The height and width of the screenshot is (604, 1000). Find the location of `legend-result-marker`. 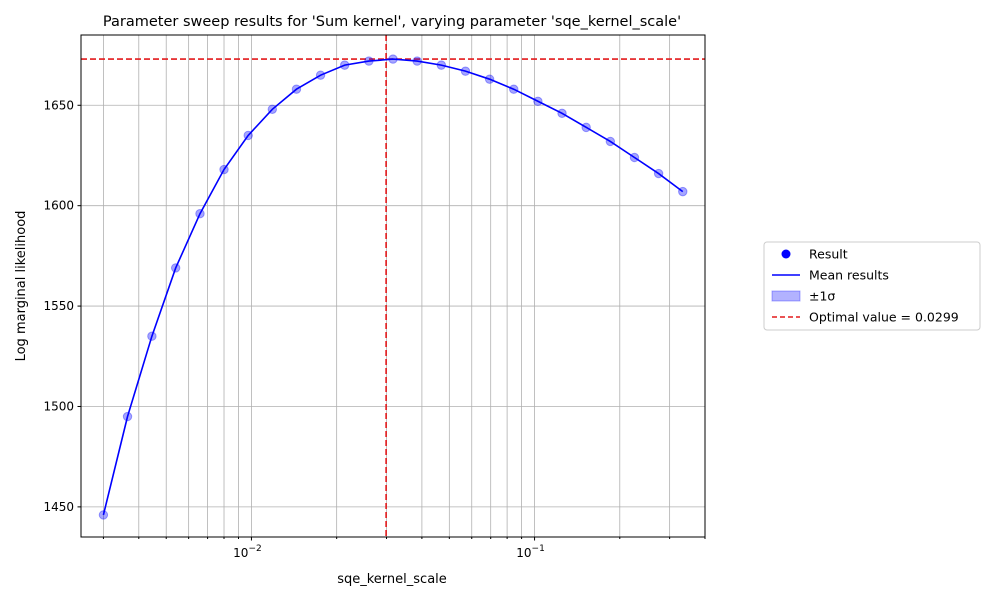

legend-result-marker is located at coordinates (786, 254).